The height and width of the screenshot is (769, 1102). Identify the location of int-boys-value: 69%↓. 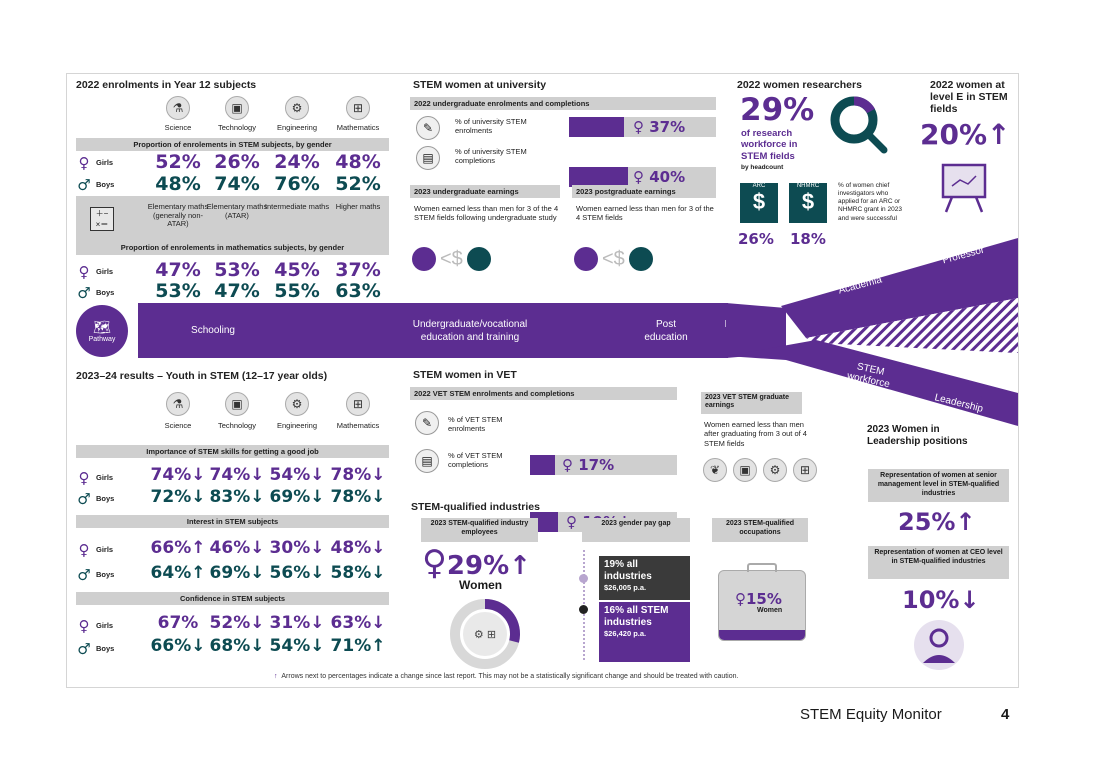
(237, 573).